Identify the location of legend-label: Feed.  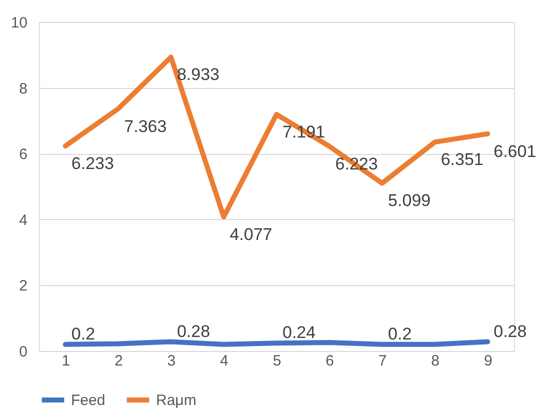
(88, 400).